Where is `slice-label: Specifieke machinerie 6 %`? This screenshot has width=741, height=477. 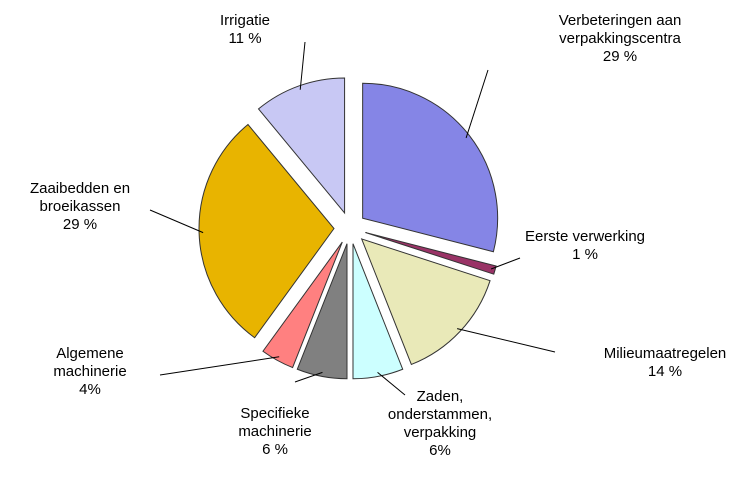 slice-label: Specifieke machinerie 6 % is located at coordinates (275, 432).